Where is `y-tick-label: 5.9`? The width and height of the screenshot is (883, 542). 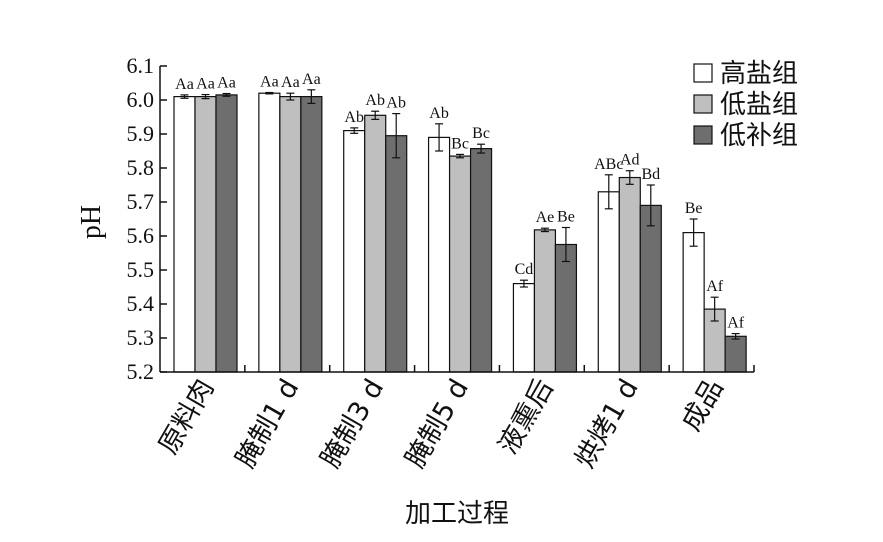
y-tick-label: 5.9 is located at coordinates (141, 133).